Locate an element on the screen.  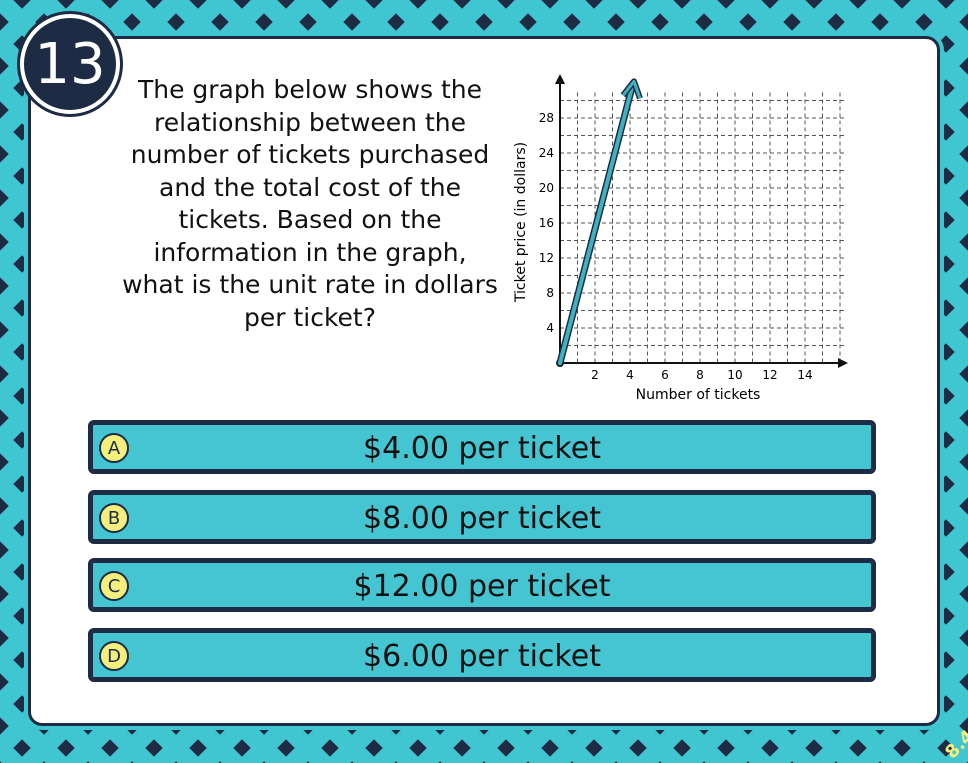
arrow-head is located at coordinates (631, 89).